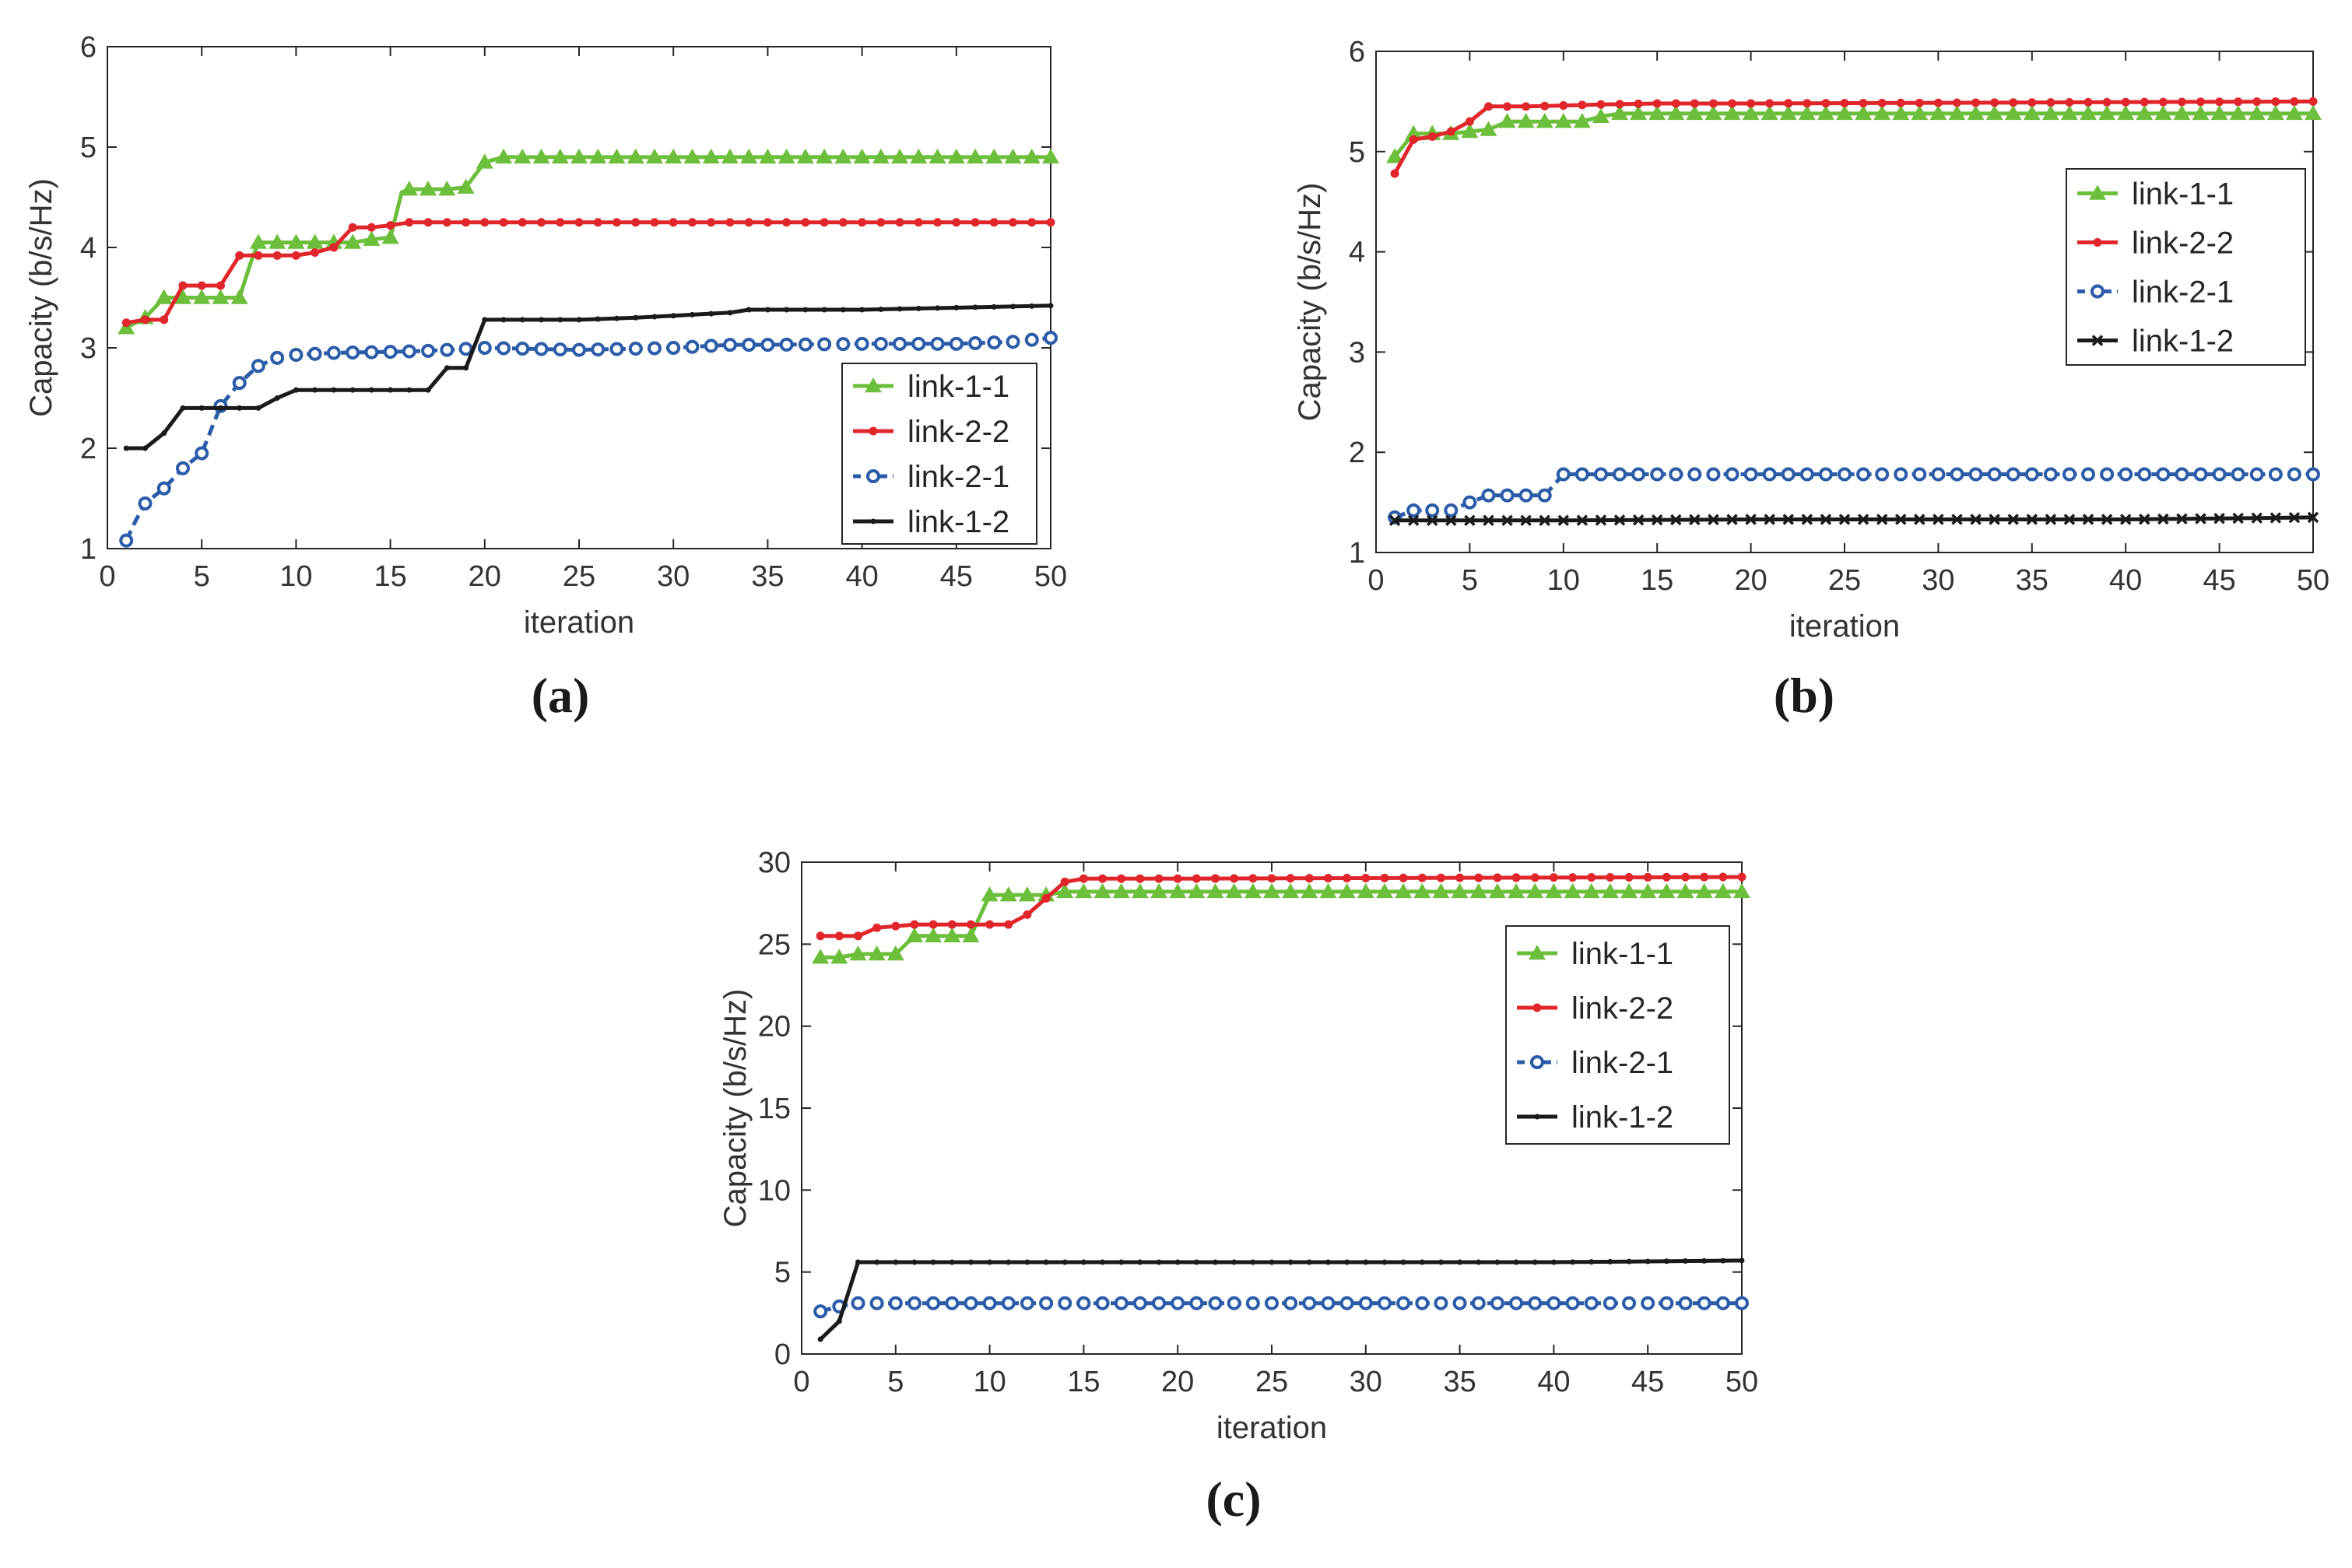 The width and height of the screenshot is (2352, 1568). What do you see at coordinates (579, 622) in the screenshot?
I see `x-axis-label: iteration` at bounding box center [579, 622].